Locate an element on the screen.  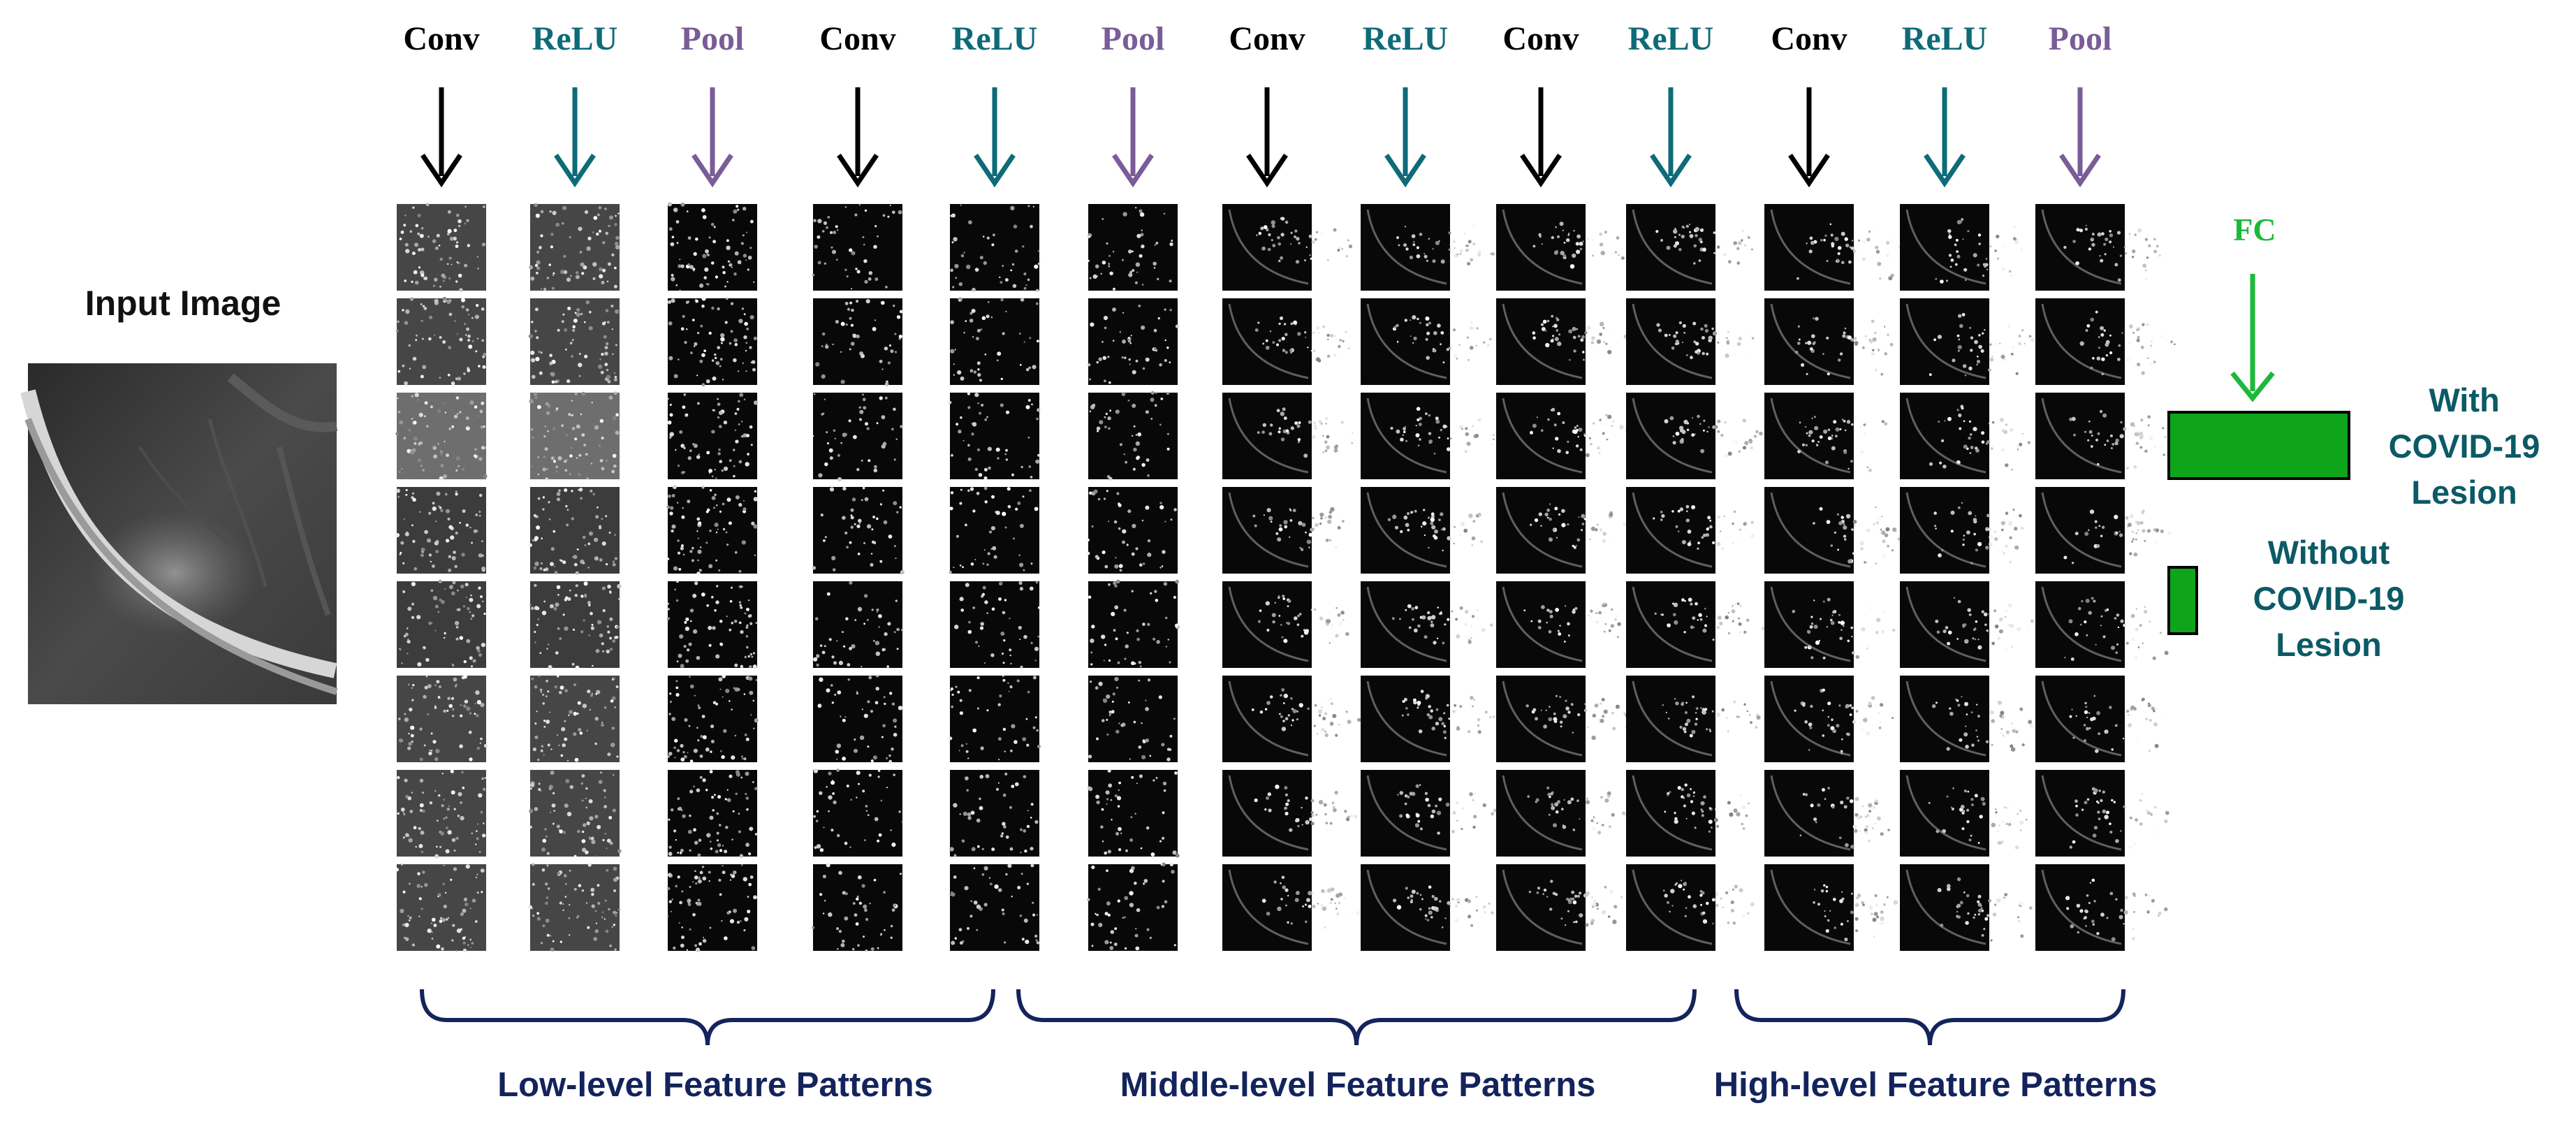
with-line-2: COVID-19 is located at coordinates (2464, 446).